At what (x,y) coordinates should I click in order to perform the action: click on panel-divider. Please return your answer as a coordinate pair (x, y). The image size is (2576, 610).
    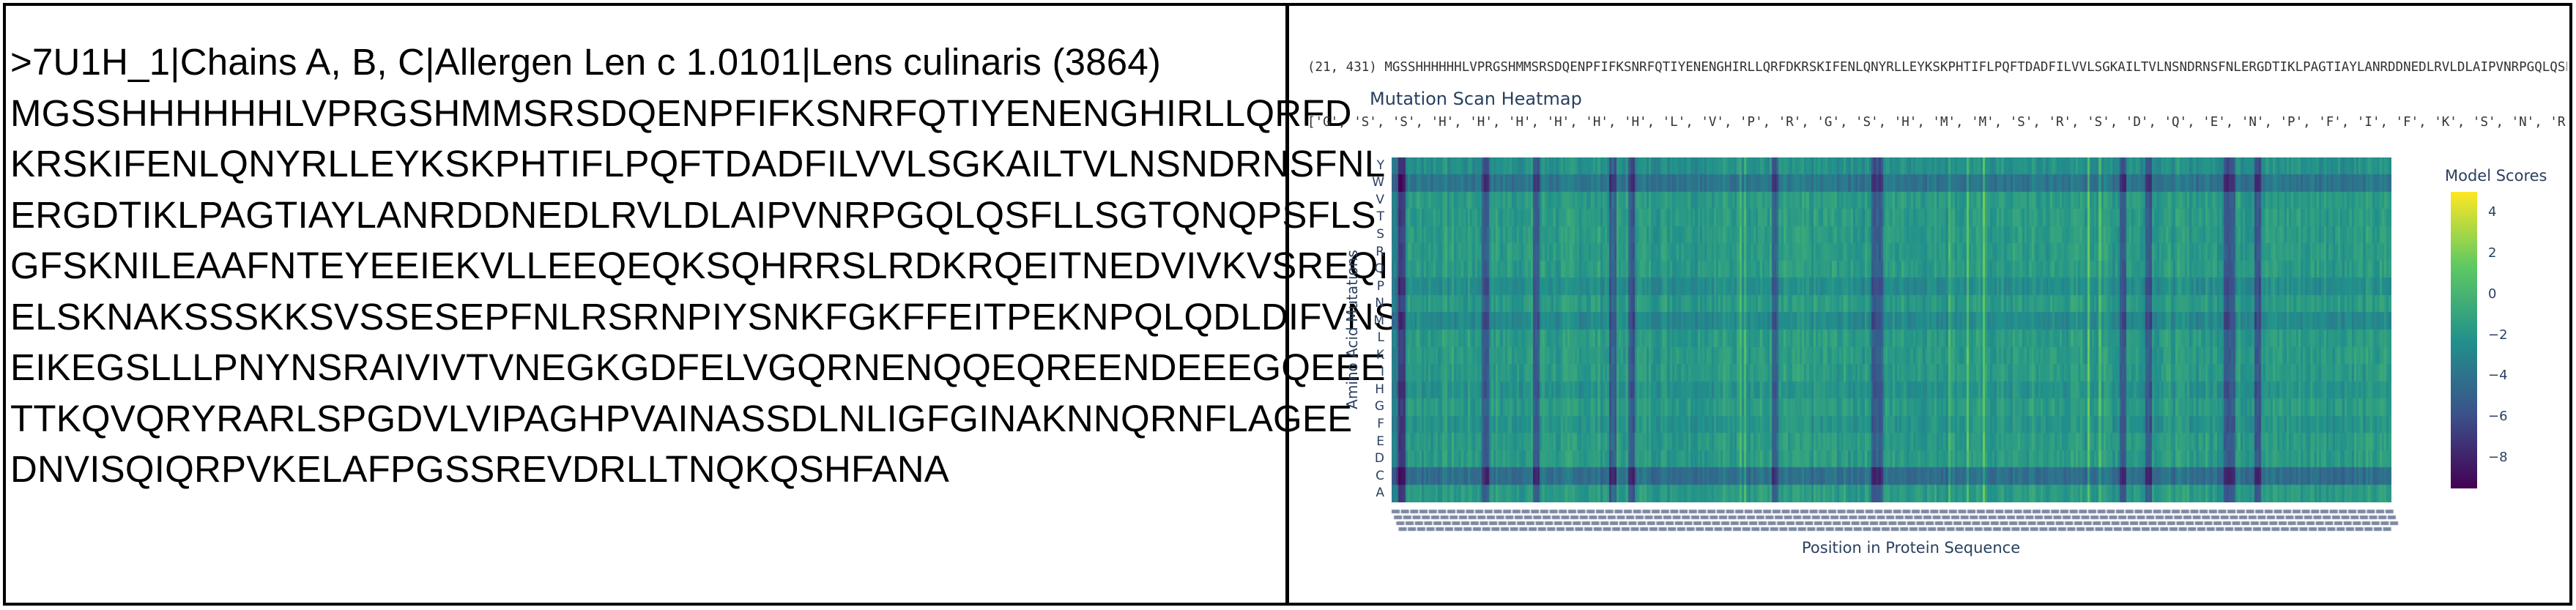
    Looking at the image, I should click on (1287, 304).